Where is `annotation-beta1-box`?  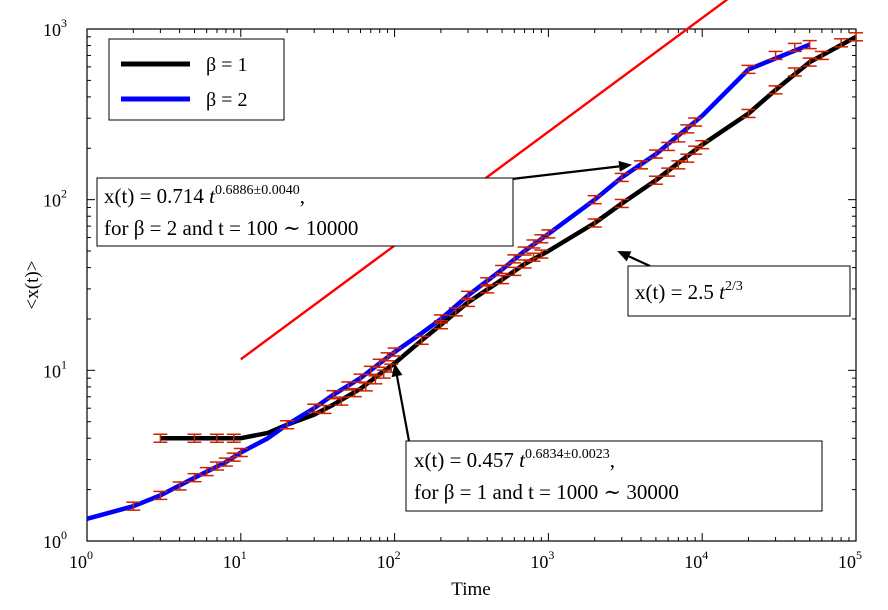 annotation-beta1-box is located at coordinates (614, 476).